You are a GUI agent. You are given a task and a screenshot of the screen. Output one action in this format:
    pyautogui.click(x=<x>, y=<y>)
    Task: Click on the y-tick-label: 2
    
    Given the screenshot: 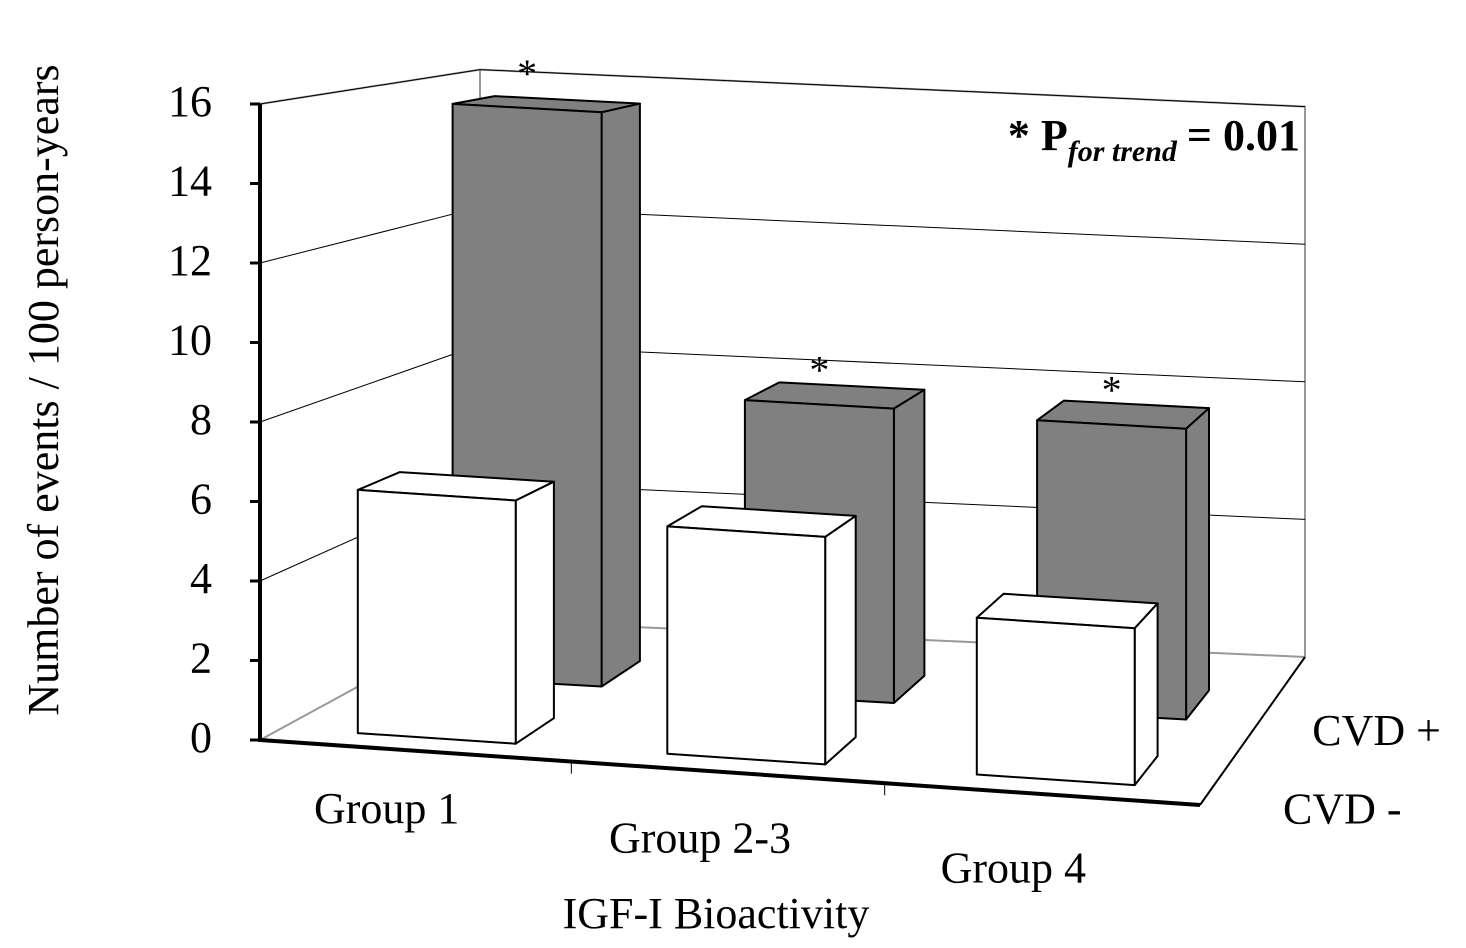 What is the action you would take?
    pyautogui.click(x=201, y=658)
    